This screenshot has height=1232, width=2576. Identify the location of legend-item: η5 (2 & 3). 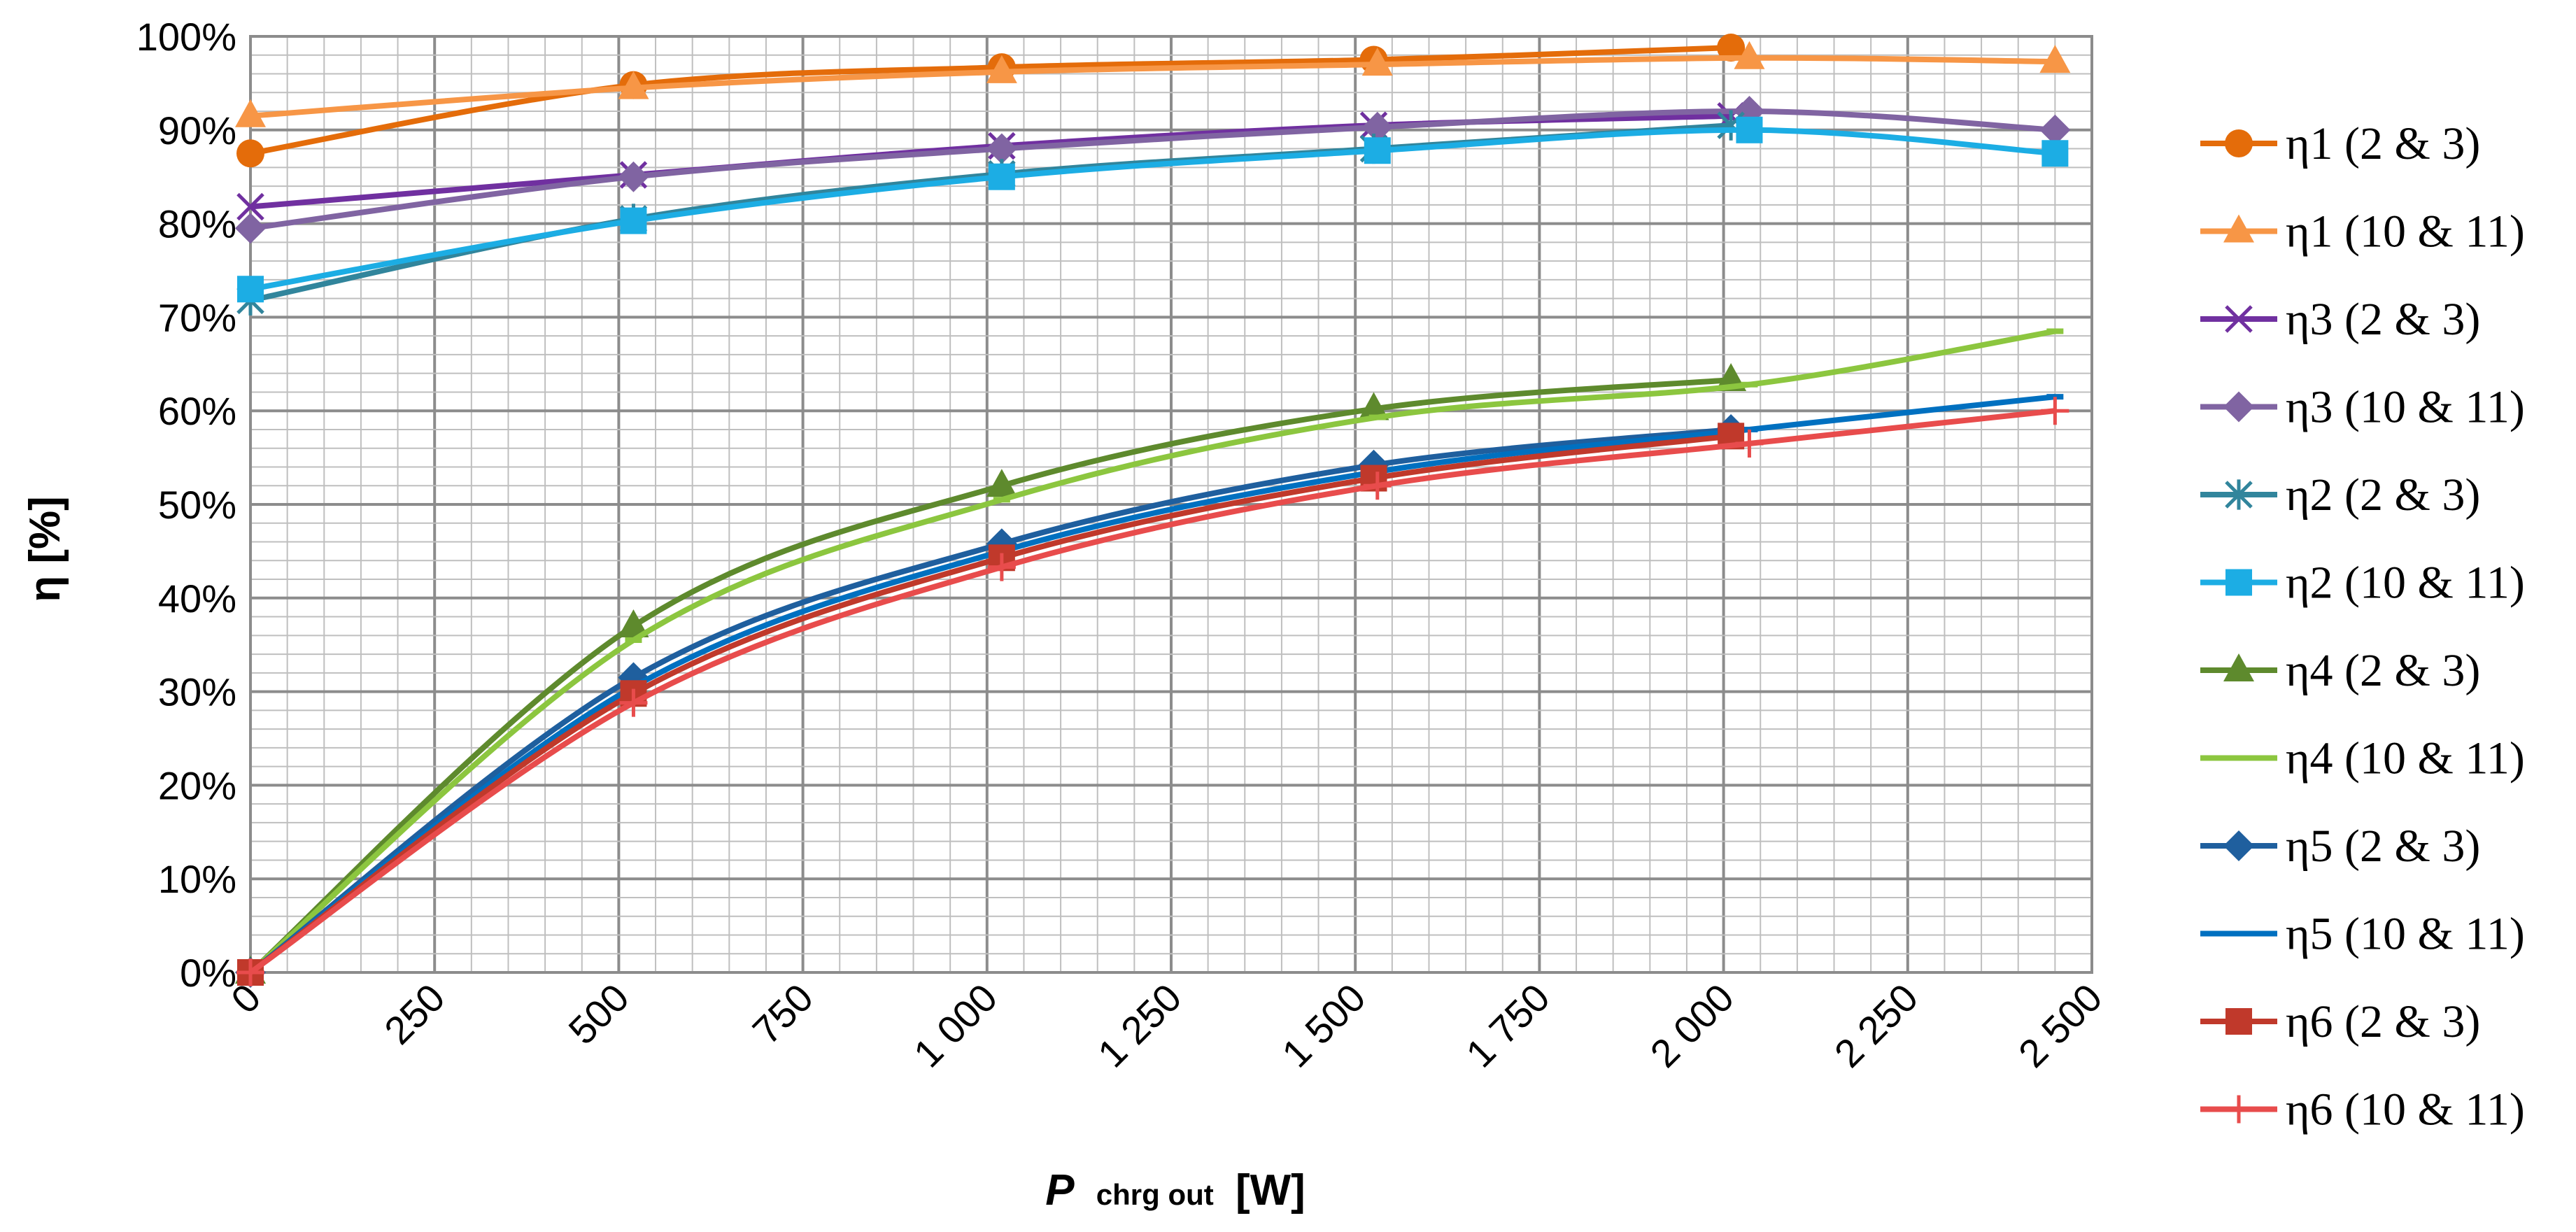
(2340, 846).